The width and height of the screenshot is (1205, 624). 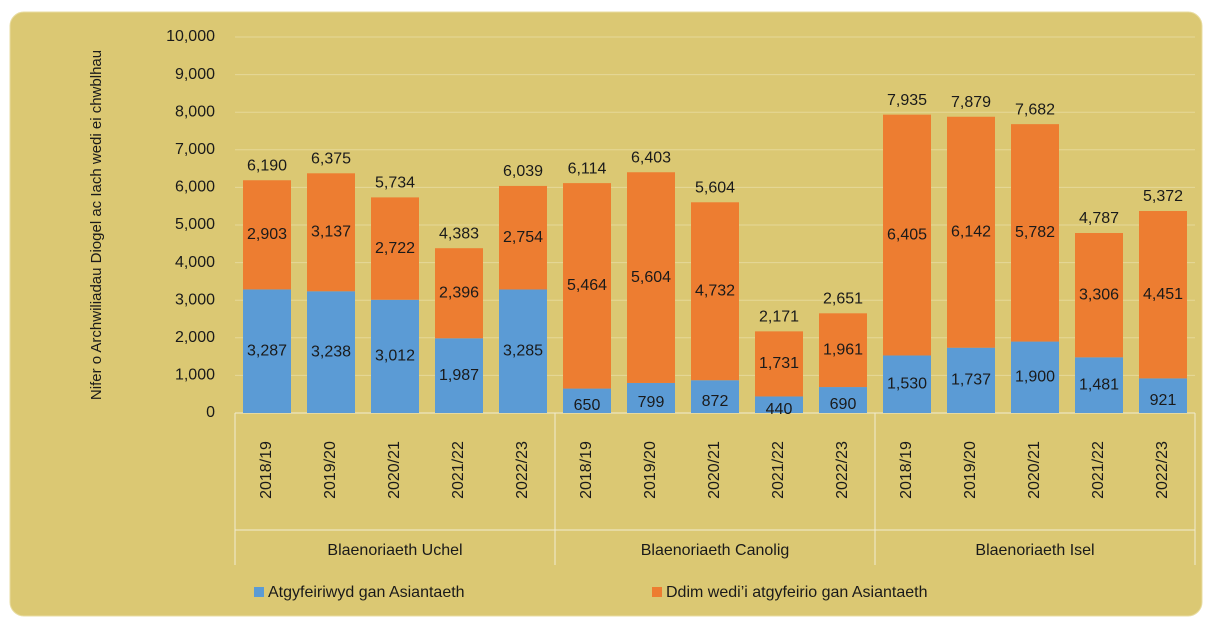 What do you see at coordinates (971, 102) in the screenshot?
I see `total-label: 7,879` at bounding box center [971, 102].